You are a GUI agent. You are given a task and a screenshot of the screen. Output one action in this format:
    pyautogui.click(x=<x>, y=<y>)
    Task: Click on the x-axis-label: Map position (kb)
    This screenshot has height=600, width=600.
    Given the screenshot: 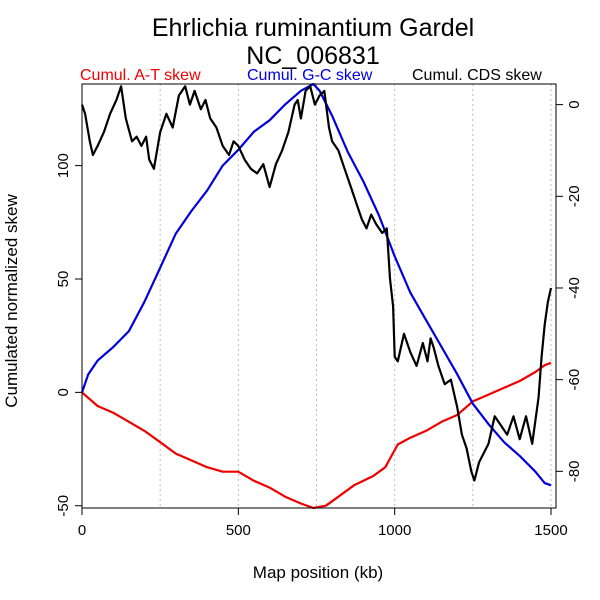 What is the action you would take?
    pyautogui.click(x=318, y=572)
    